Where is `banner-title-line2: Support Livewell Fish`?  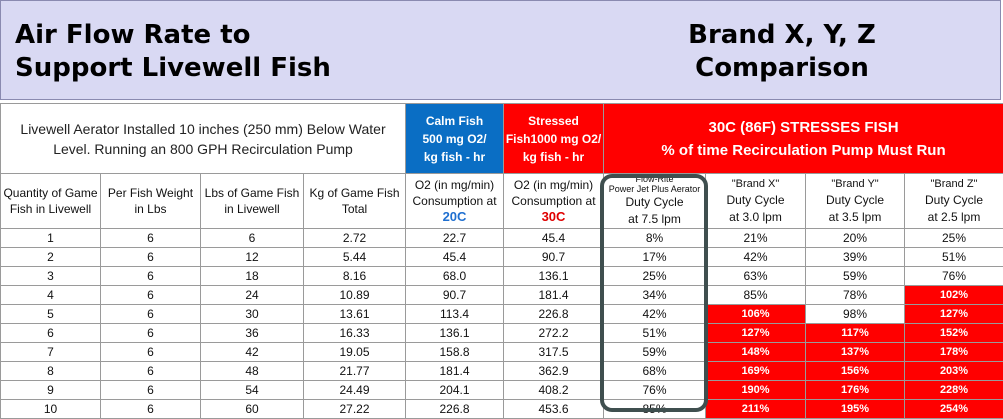
banner-title-line2: Support Livewell Fish is located at coordinates (173, 68).